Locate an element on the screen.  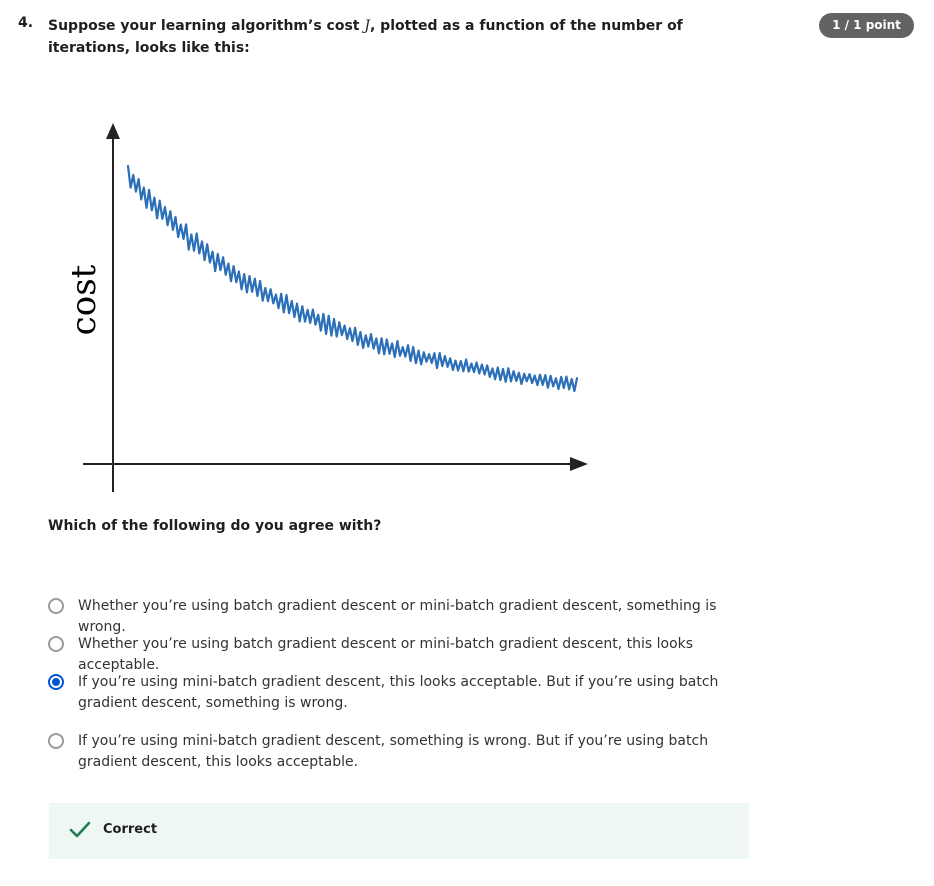
question-text-before: Suppose your learning algorithm’s cost is located at coordinates (206, 26).